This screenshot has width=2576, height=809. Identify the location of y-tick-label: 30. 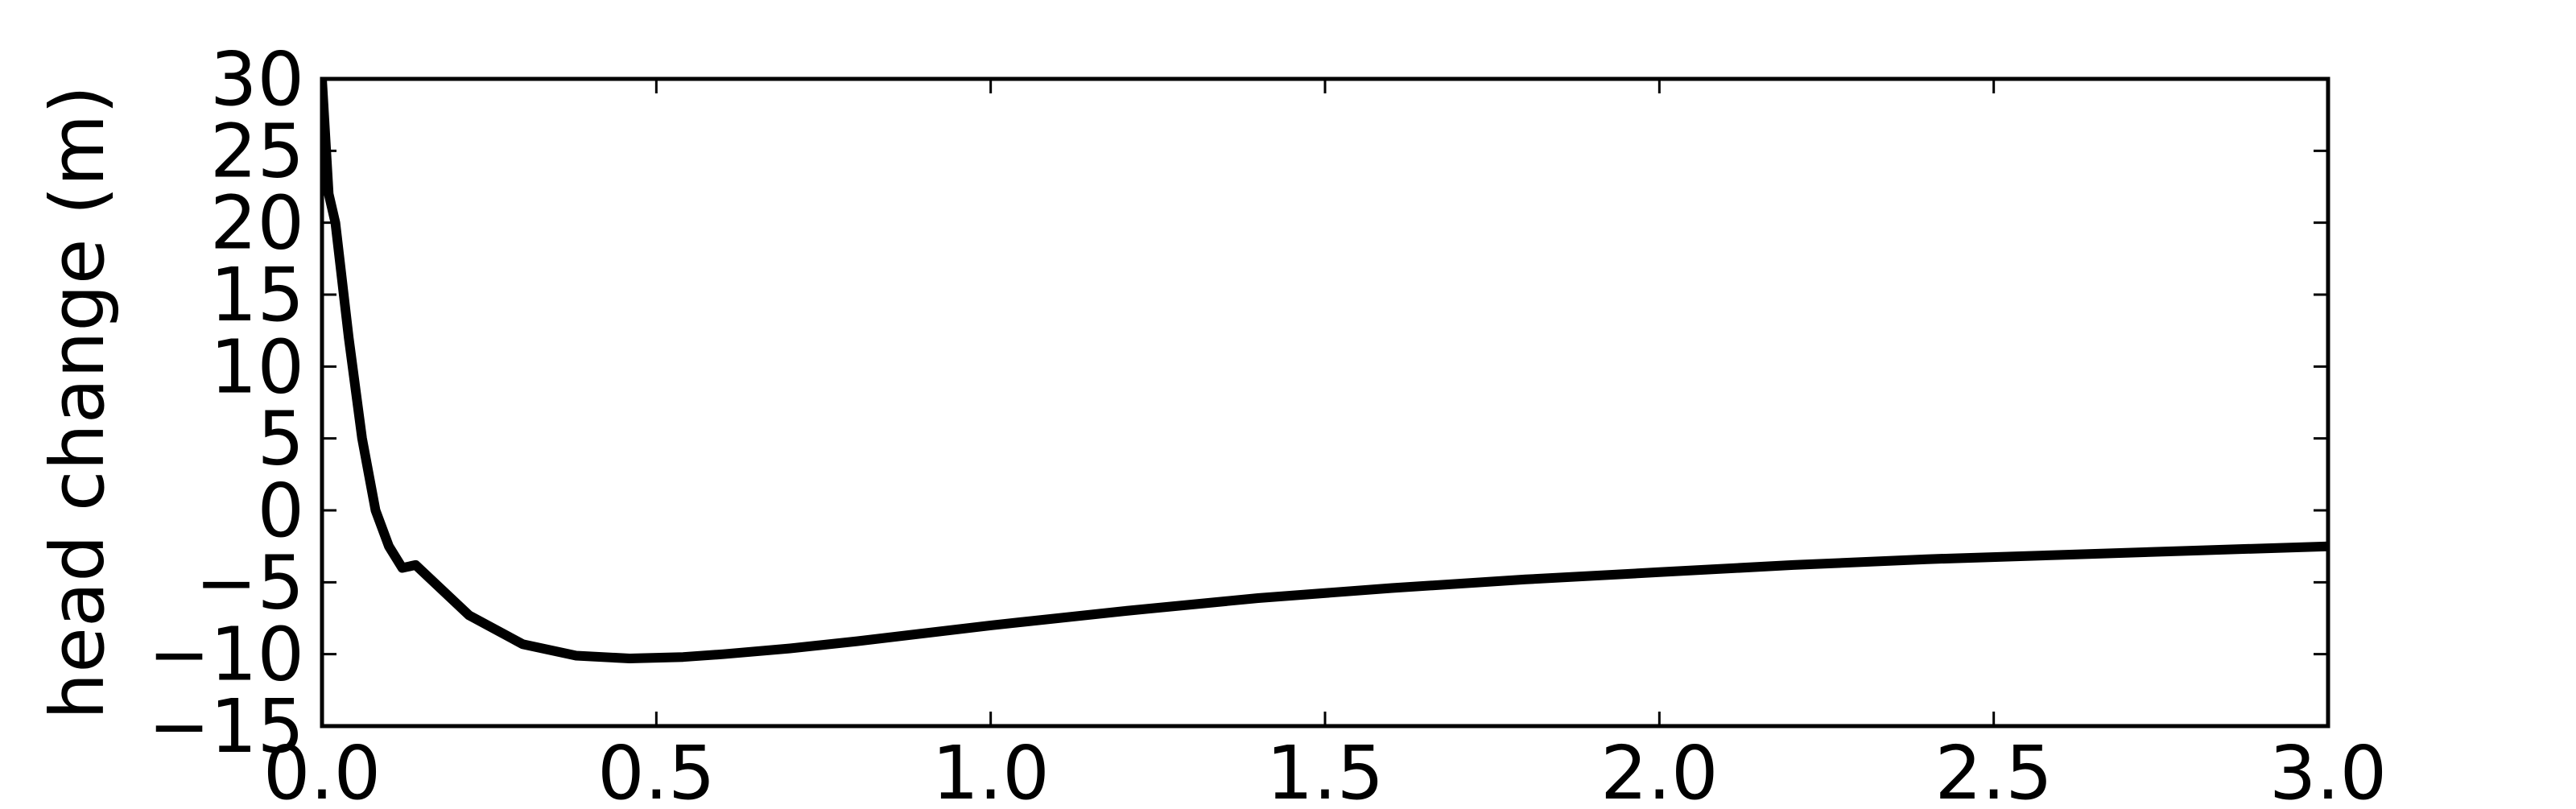
(257, 79).